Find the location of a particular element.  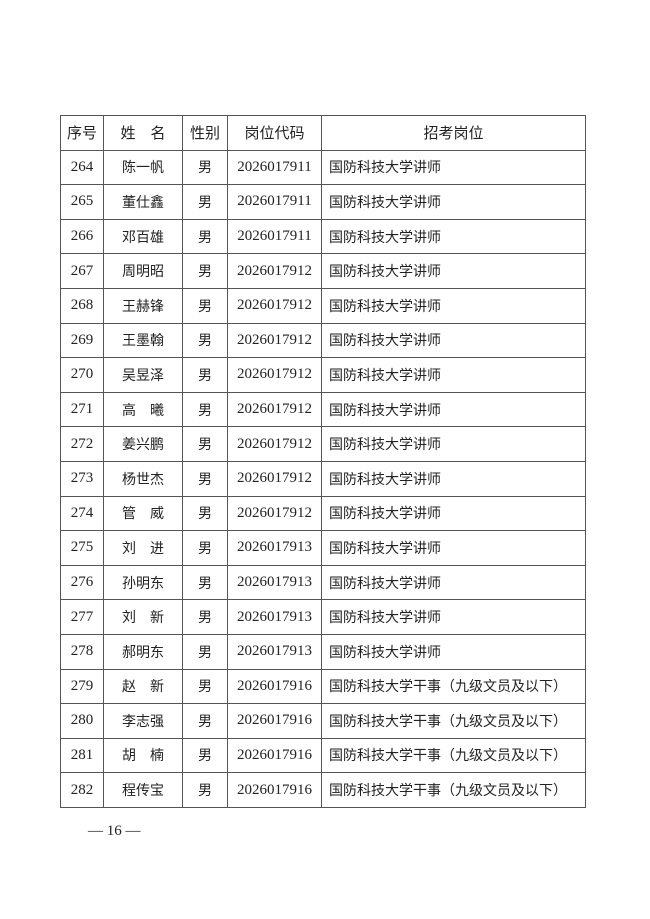

cell-name: 邓百雄 is located at coordinates (143, 236).